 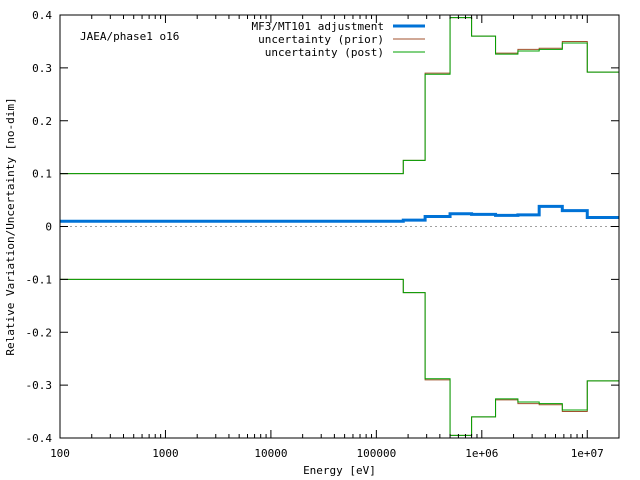 What do you see at coordinates (48, 227) in the screenshot?
I see `y-tick-label: 0` at bounding box center [48, 227].